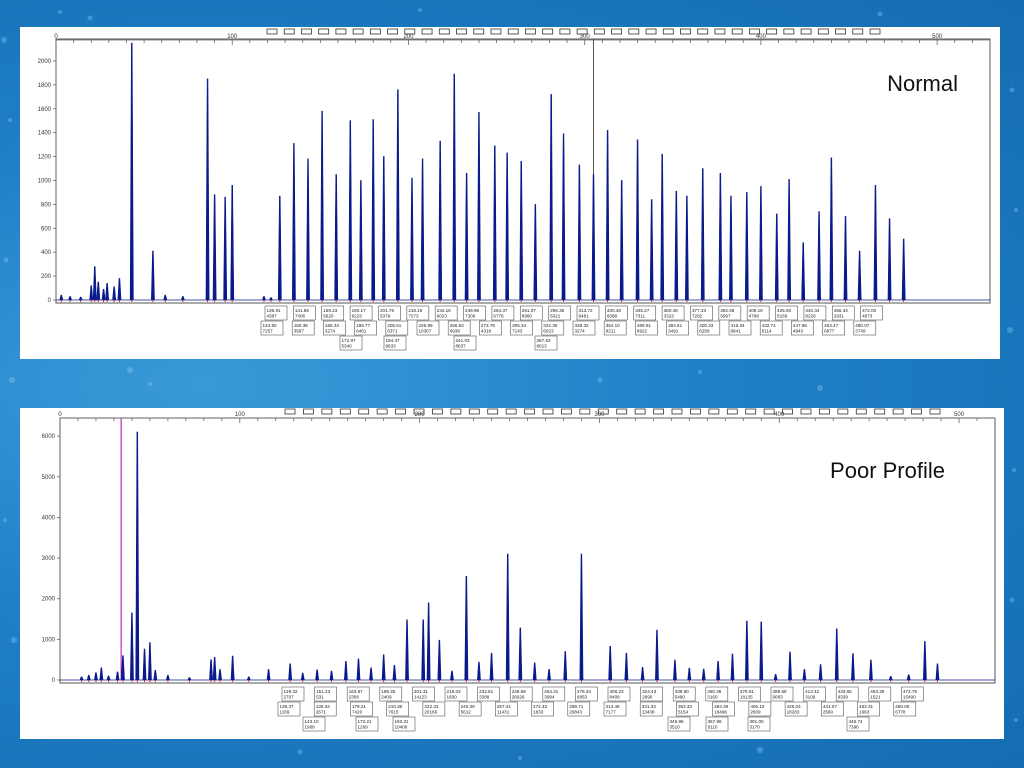 This screenshot has height=768, width=1024. I want to click on peak-label-size: 273.76, so click(488, 325).